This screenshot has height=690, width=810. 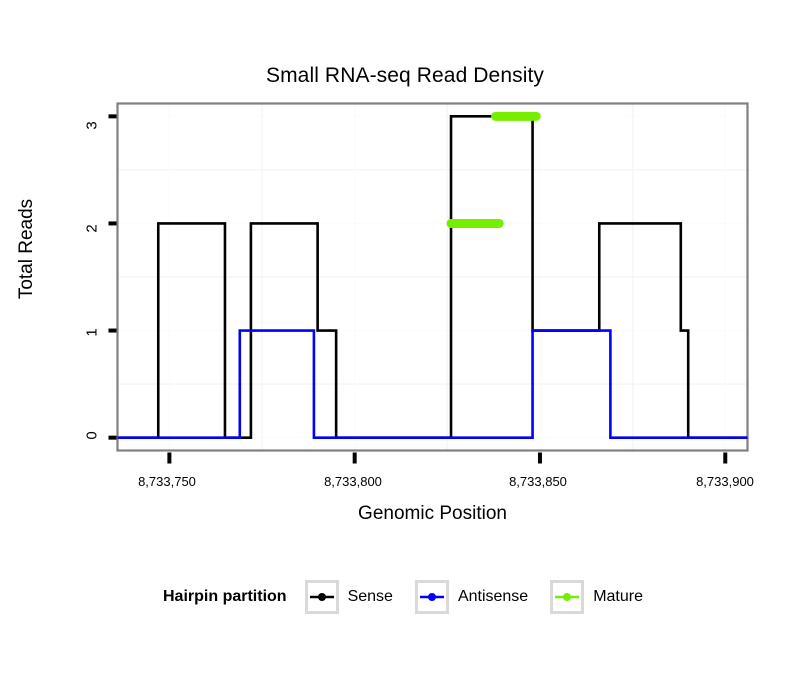 I want to click on chart-title: Small RNA-seq Read Density, so click(x=405, y=75).